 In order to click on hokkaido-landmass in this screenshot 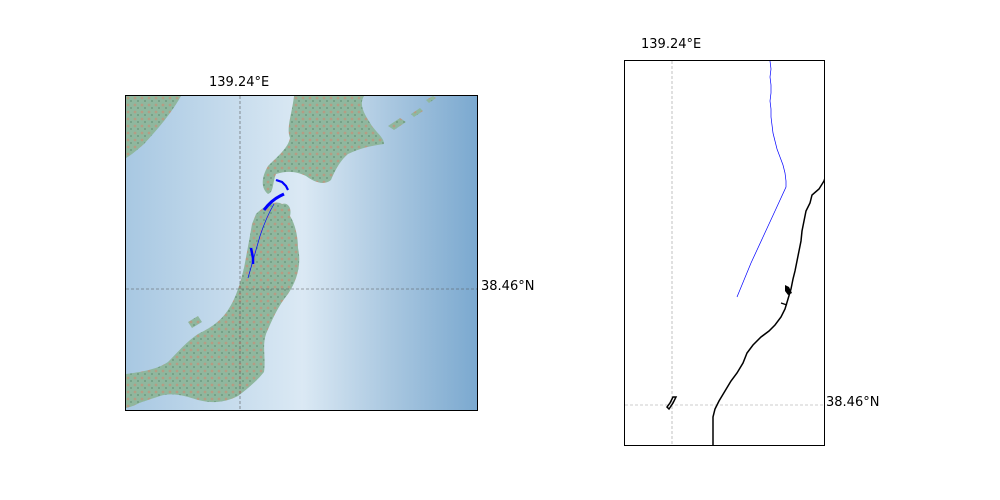, I will do `click(323, 145)`.